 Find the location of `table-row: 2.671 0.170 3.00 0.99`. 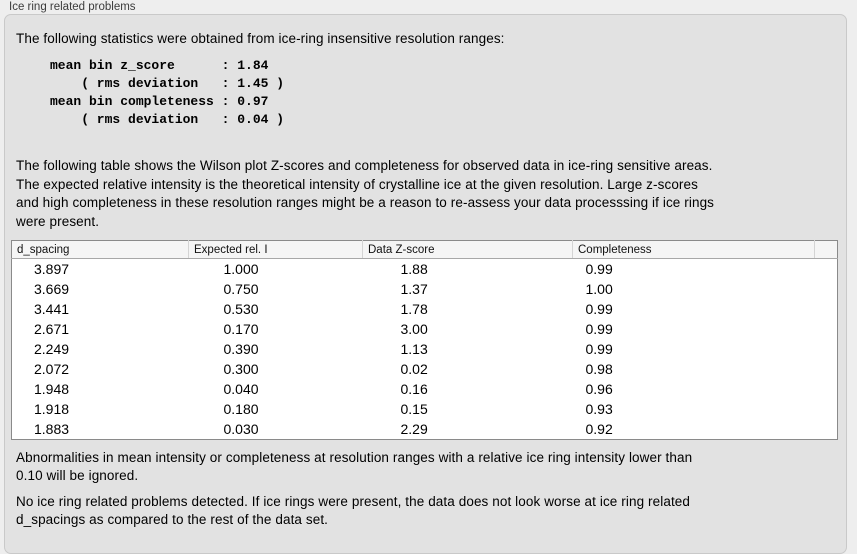

table-row: 2.671 0.170 3.00 0.99 is located at coordinates (424, 329).